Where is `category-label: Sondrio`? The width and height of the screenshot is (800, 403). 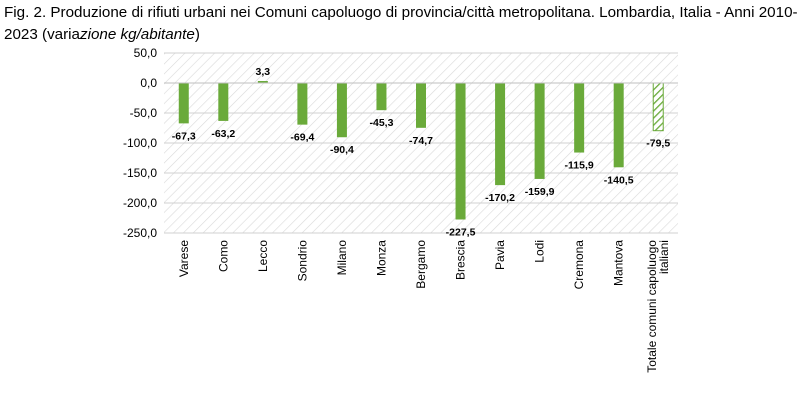
category-label: Sondrio is located at coordinates (302, 261).